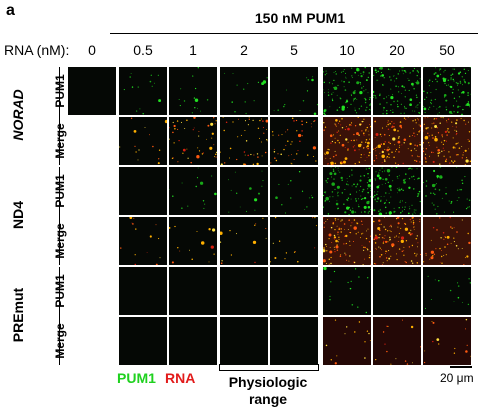 The width and height of the screenshot is (489, 412). What do you see at coordinates (347, 241) in the screenshot?
I see `micrograph-tile` at bounding box center [347, 241].